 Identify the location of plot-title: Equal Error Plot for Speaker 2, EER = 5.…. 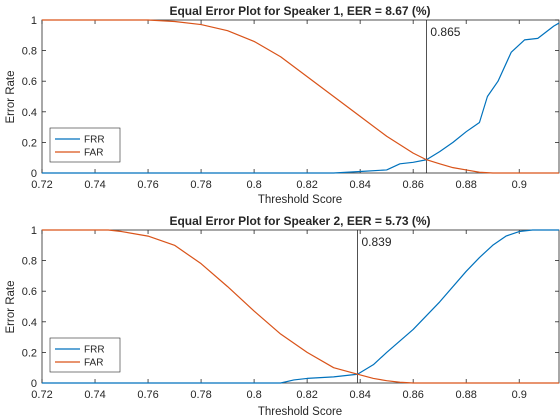
(299, 221).